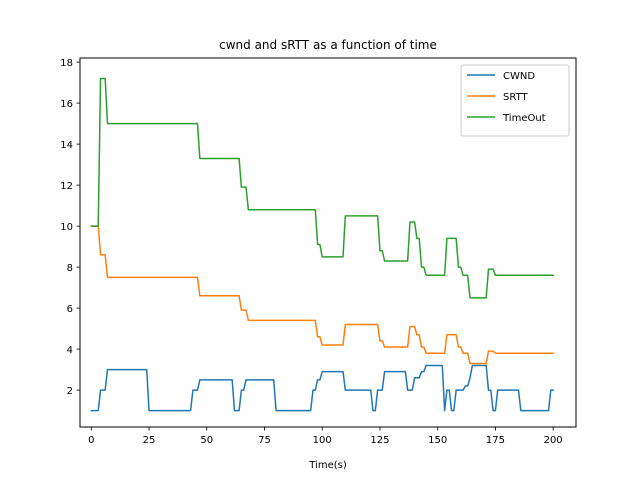 This screenshot has height=480, width=640. What do you see at coordinates (70, 391) in the screenshot?
I see `y-tick-label: 2` at bounding box center [70, 391].